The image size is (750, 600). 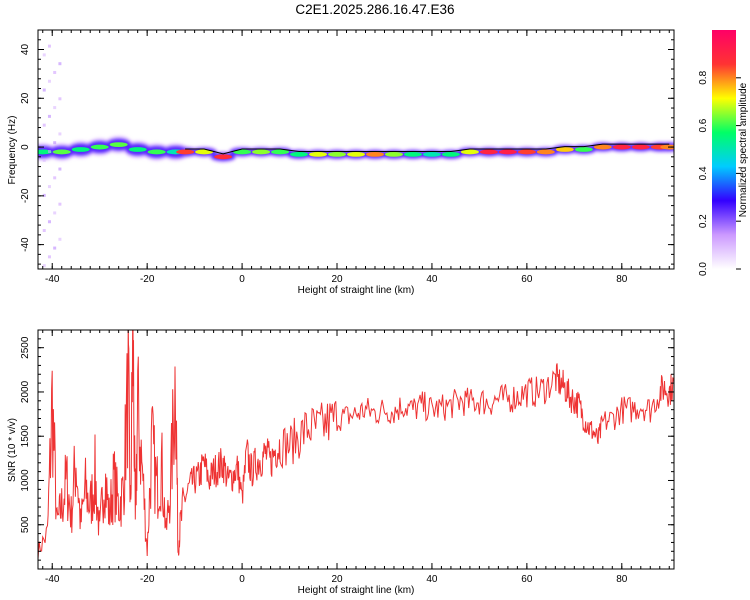 What do you see at coordinates (52, 279) in the screenshot?
I see `x-tick-label: -40` at bounding box center [52, 279].